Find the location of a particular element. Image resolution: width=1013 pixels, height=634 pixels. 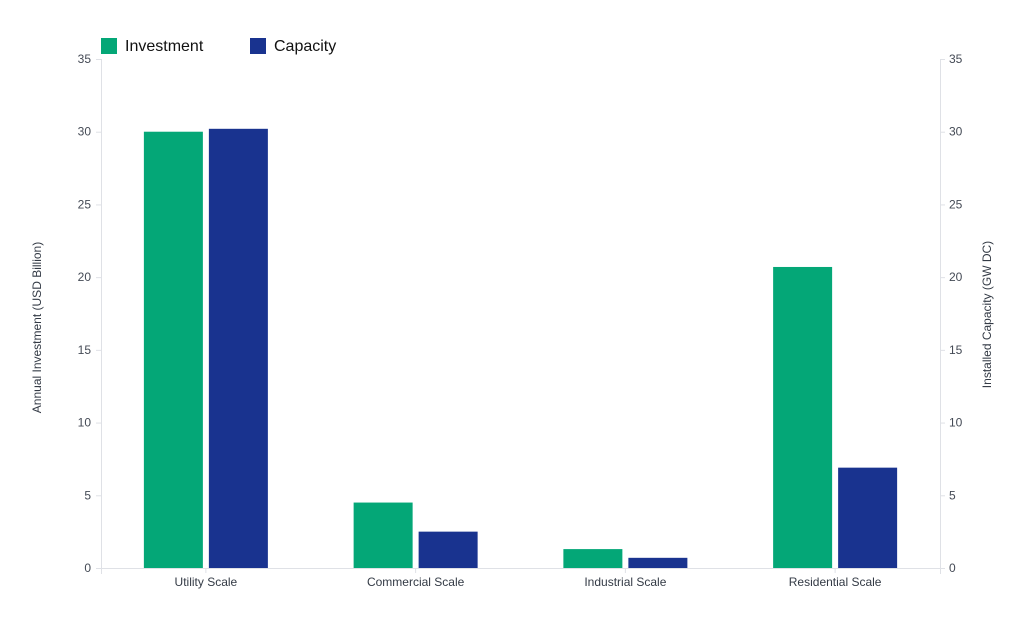

right-tick-label: 15 is located at coordinates (956, 350).